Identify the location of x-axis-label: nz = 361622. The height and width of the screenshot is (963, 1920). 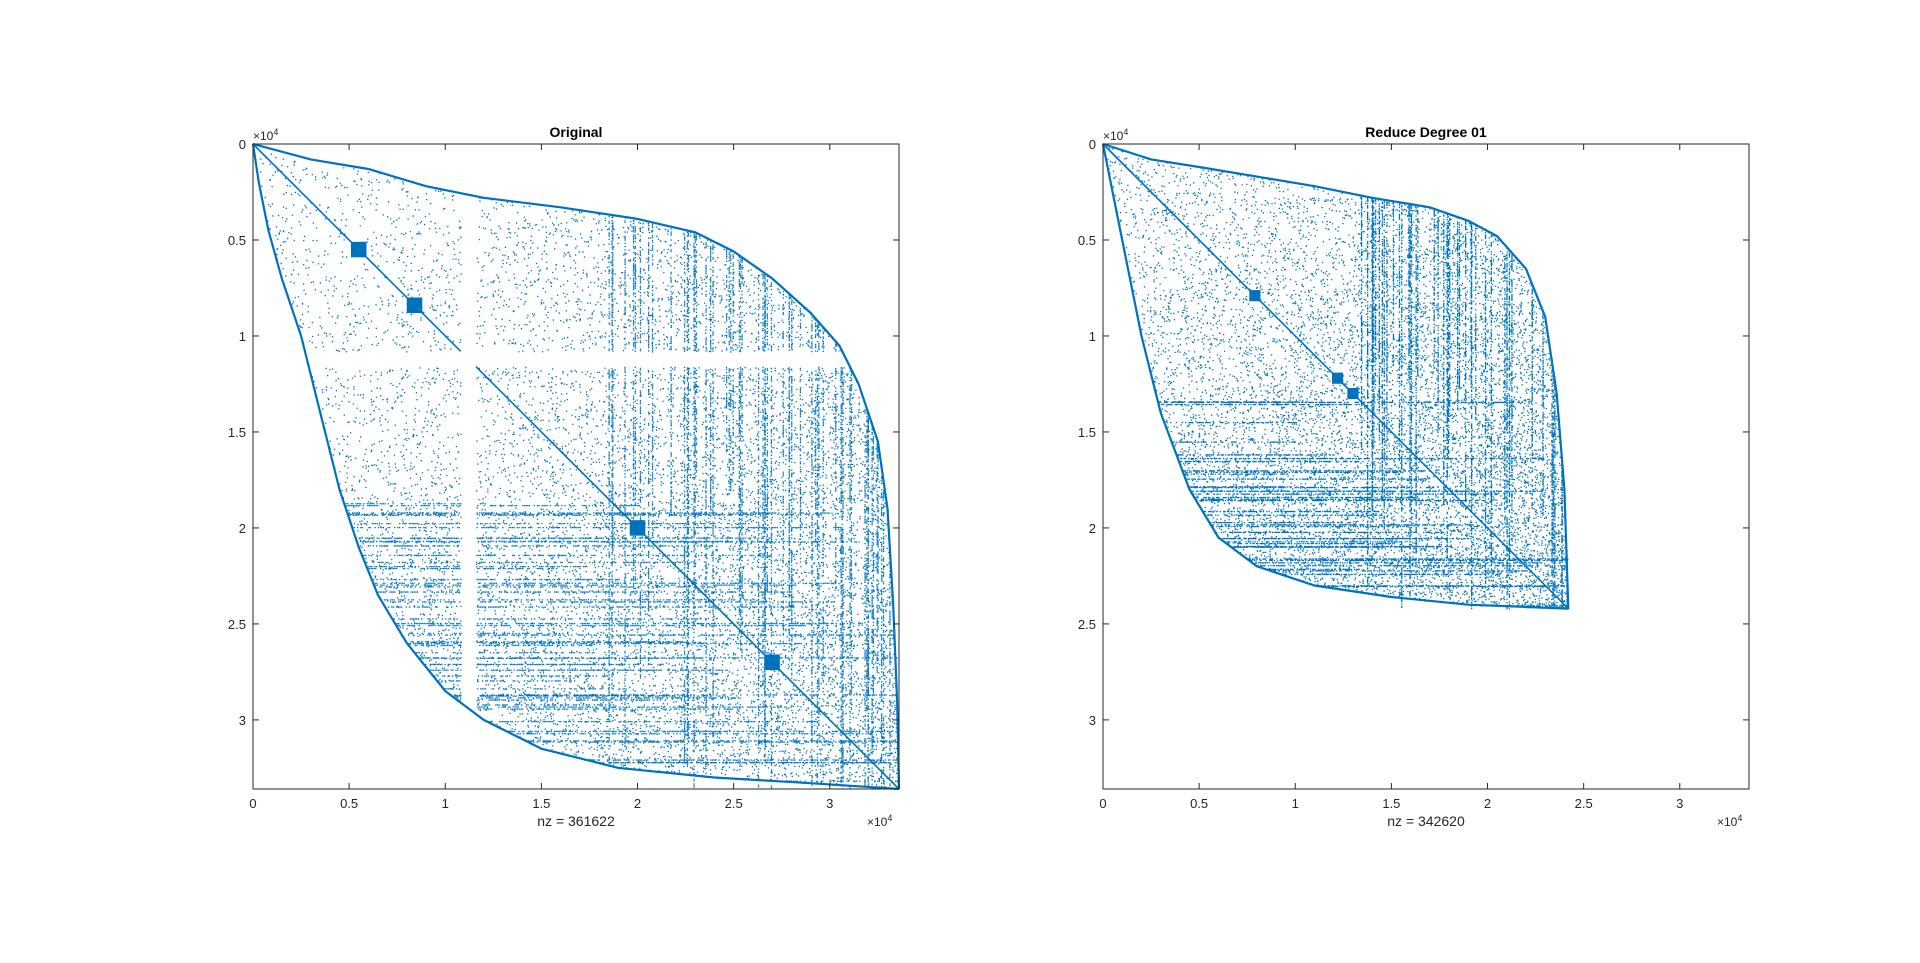
(576, 821).